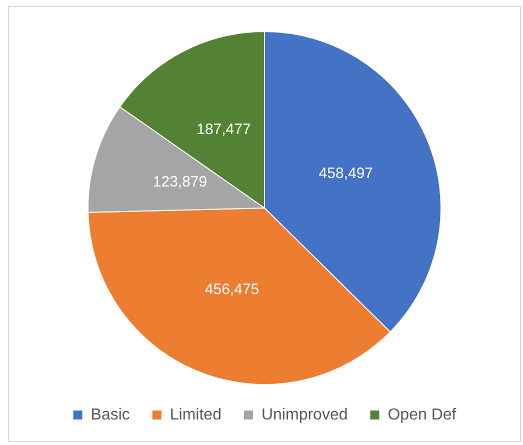  What do you see at coordinates (110, 415) in the screenshot?
I see `legend-label: Basic` at bounding box center [110, 415].